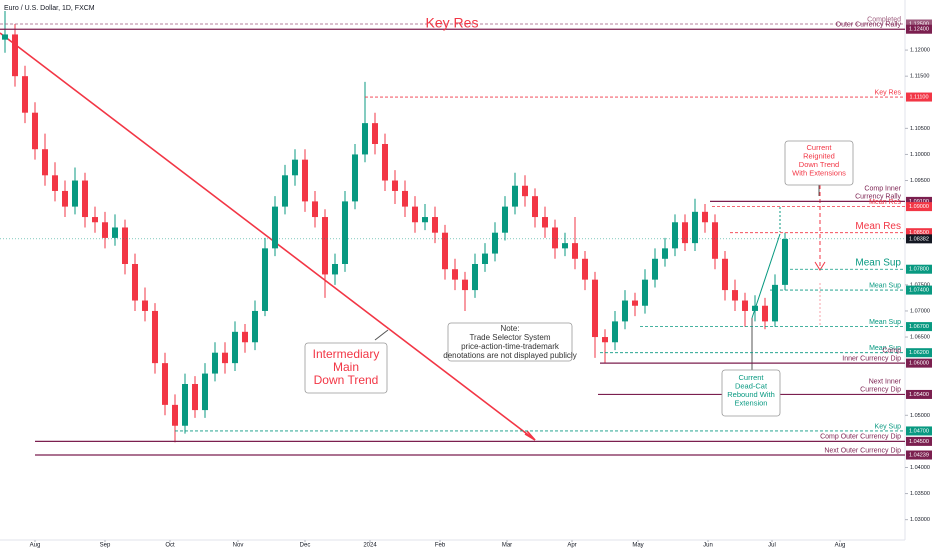  I want to click on x-tick-label: Feb, so click(440, 546).